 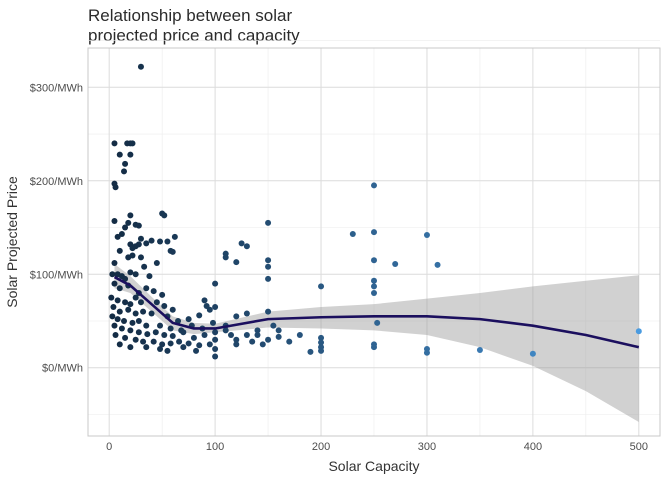 What do you see at coordinates (56, 88) in the screenshot?
I see `y-tick-label: $300/MWh` at bounding box center [56, 88].